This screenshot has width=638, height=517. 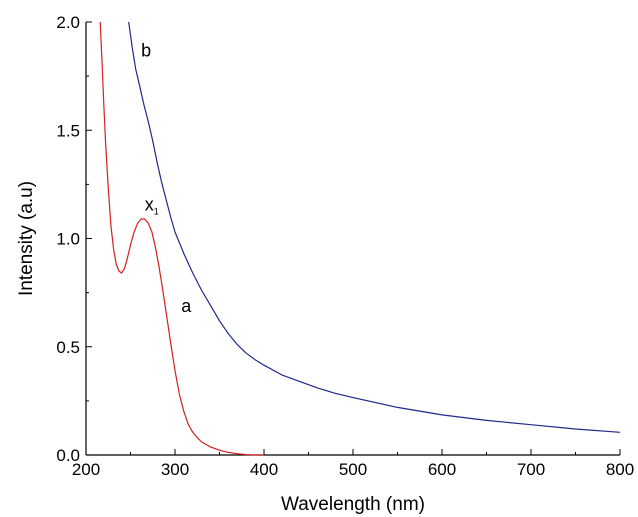 I want to click on x-axis-title: Wavelength (nm), so click(x=353, y=504).